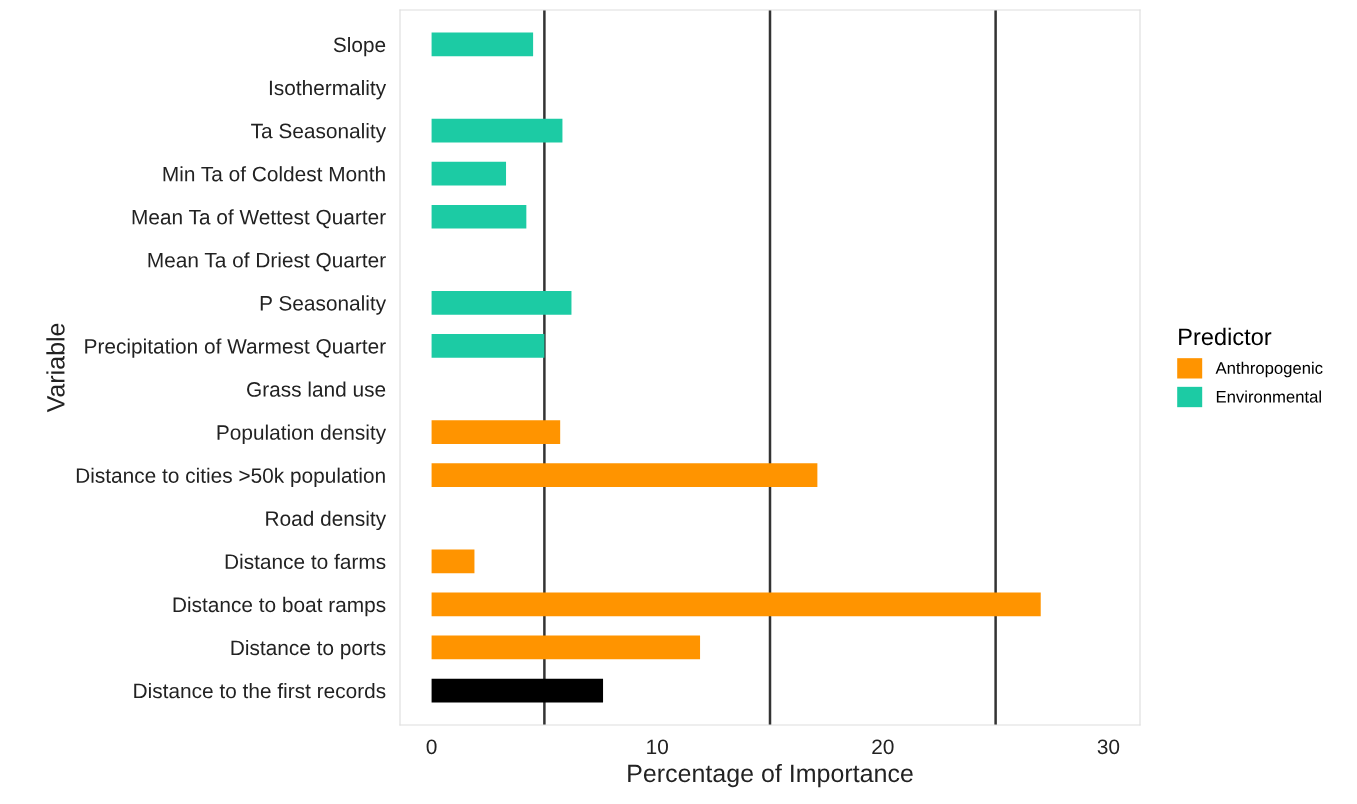 Image resolution: width=1357 pixels, height=804 pixels. What do you see at coordinates (657, 747) in the screenshot?
I see `x-tick-label: 10` at bounding box center [657, 747].